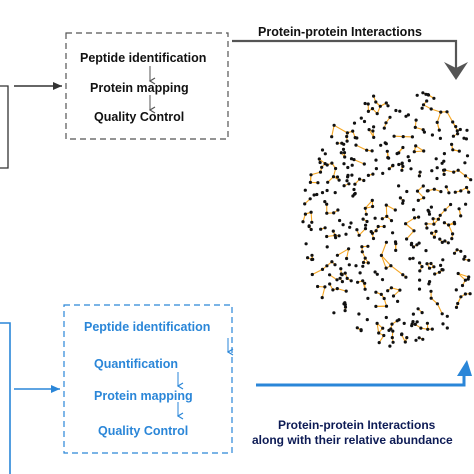  Describe the element at coordinates (143, 431) in the screenshot. I see `bottom-step-quality-control: Quality Control` at that location.